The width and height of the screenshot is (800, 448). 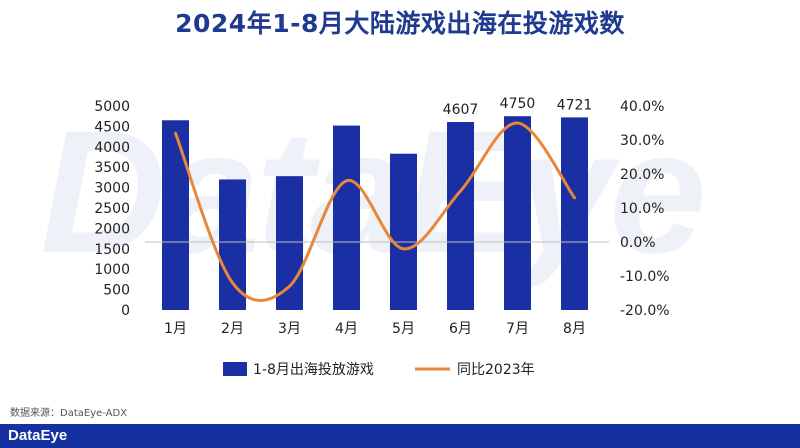 What do you see at coordinates (112, 107) in the screenshot?
I see `y-left-tick-label: 5000` at bounding box center [112, 107].